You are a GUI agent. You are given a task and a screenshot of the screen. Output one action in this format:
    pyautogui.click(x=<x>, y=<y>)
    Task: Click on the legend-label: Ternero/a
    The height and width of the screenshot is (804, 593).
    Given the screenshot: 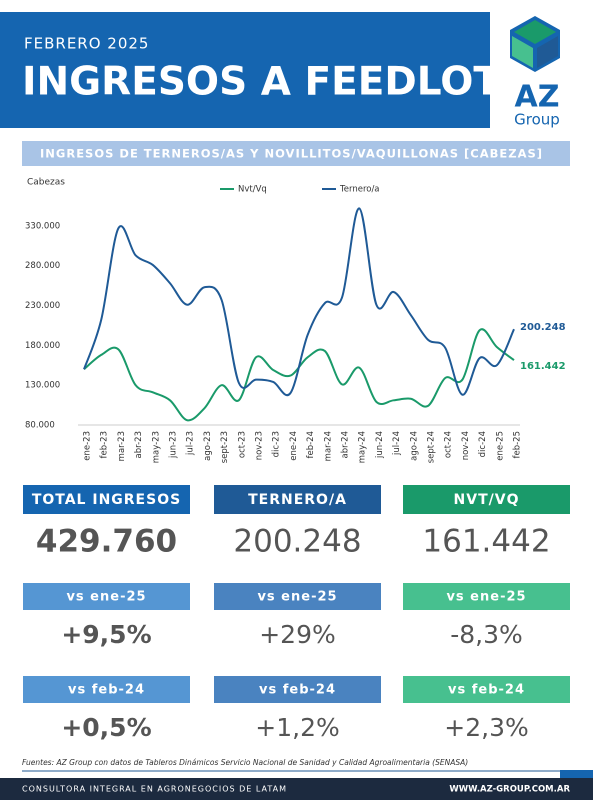 What is the action you would take?
    pyautogui.click(x=359, y=190)
    